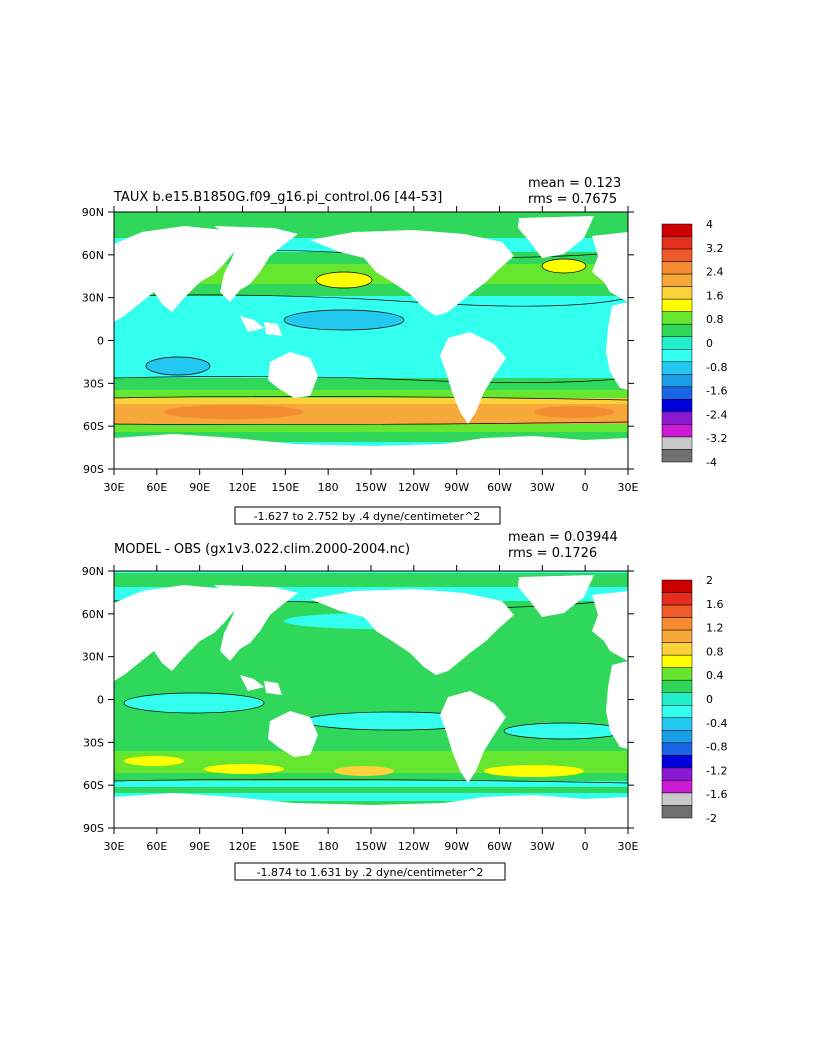  Describe the element at coordinates (715, 272) in the screenshot. I see `colorbar-label: 2.4` at that location.